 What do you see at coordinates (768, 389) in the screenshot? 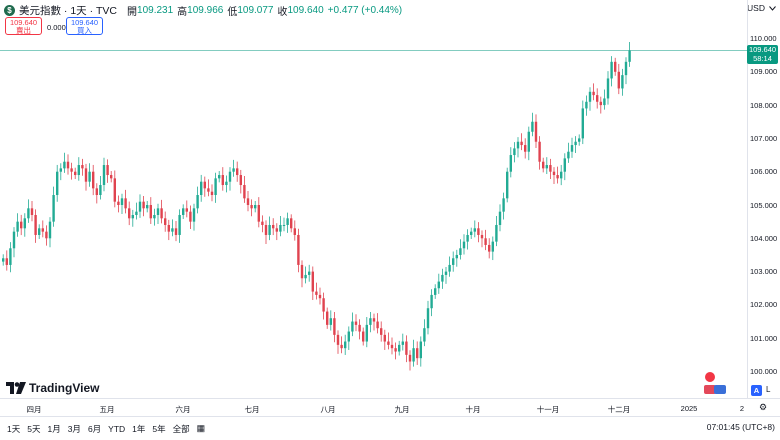
I see `log-scale-button: L` at bounding box center [768, 389].